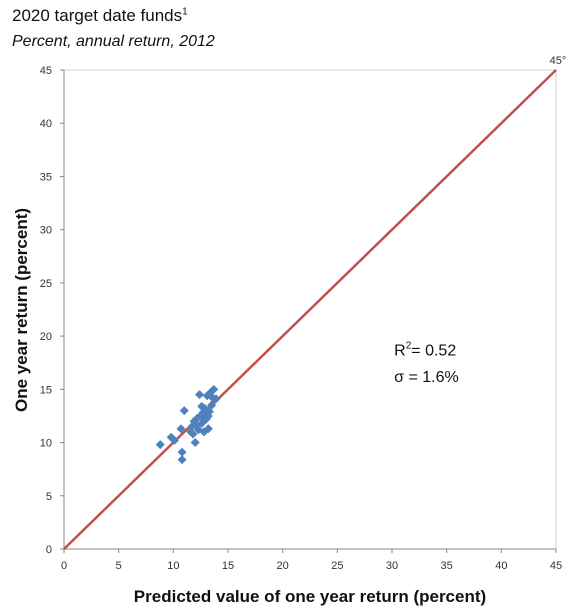  What do you see at coordinates (49, 550) in the screenshot?
I see `y-tick-label: 0` at bounding box center [49, 550].